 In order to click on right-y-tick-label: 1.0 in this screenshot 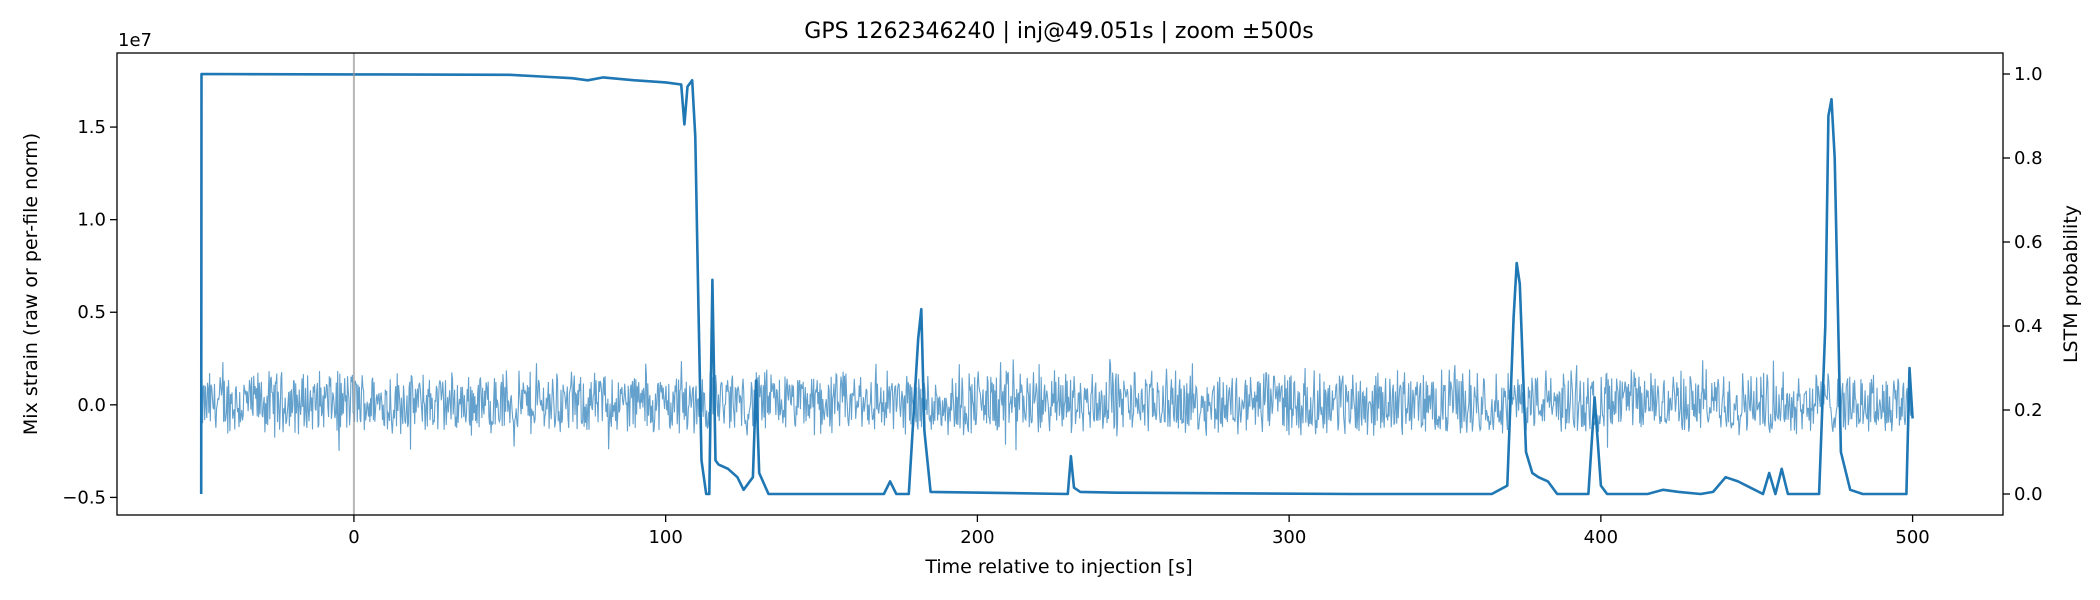, I will do `click(2028, 74)`.